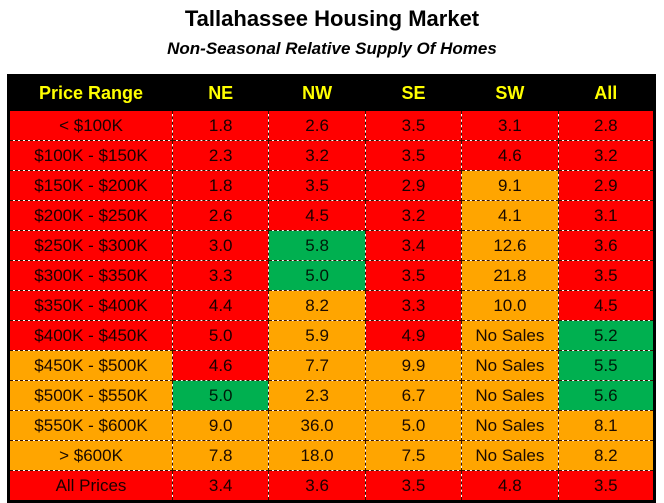 This screenshot has height=503, width=664. What do you see at coordinates (317, 486) in the screenshot?
I see `cell-nw: 3.6` at bounding box center [317, 486].